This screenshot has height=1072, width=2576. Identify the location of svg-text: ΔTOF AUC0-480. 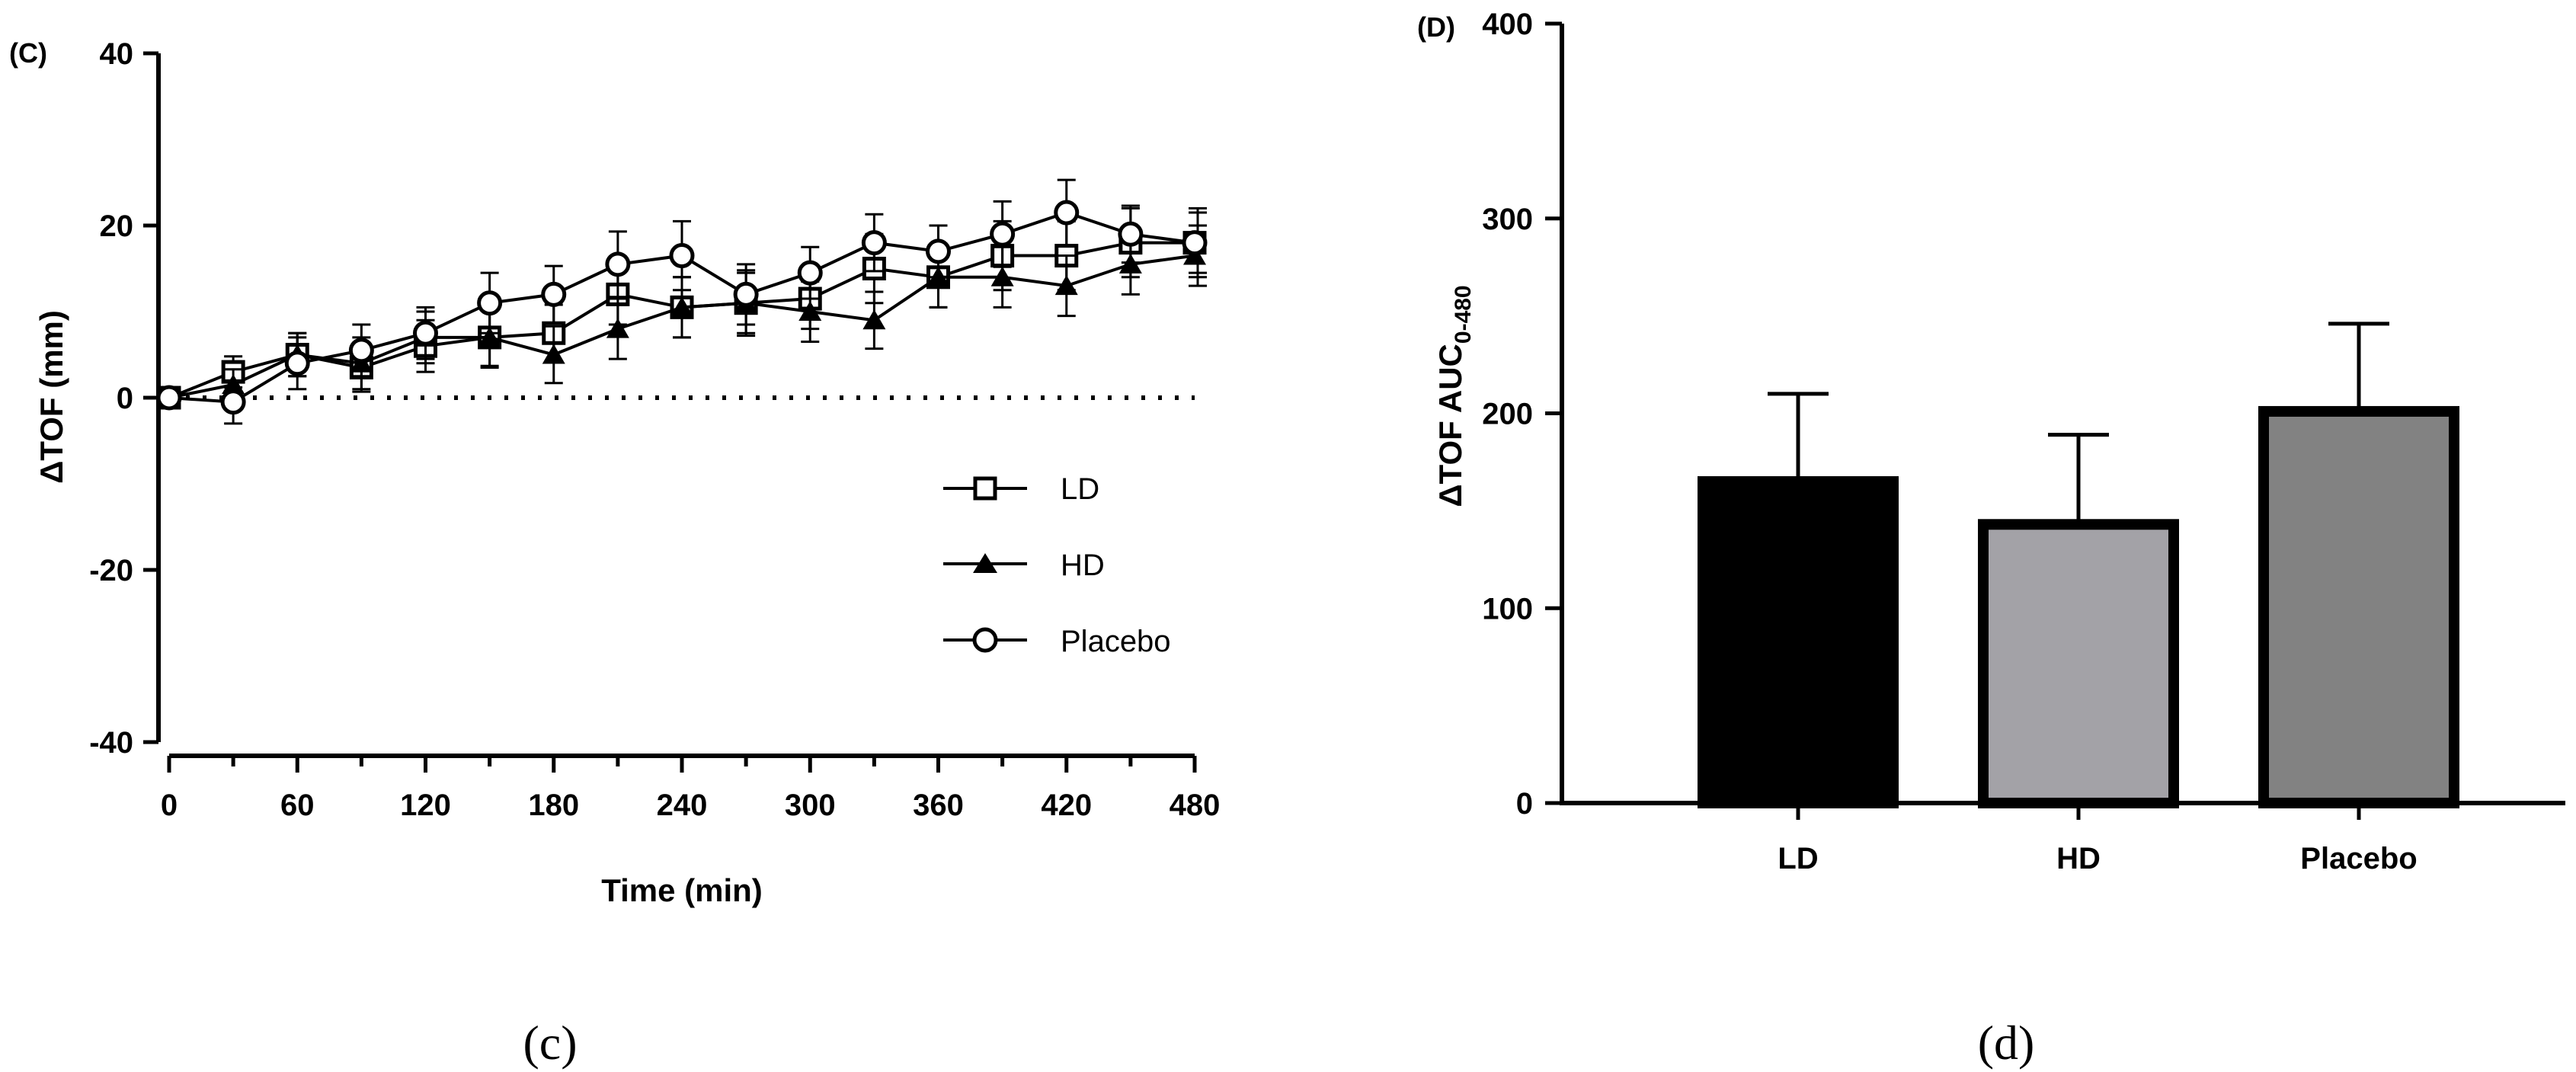
(1454, 396).